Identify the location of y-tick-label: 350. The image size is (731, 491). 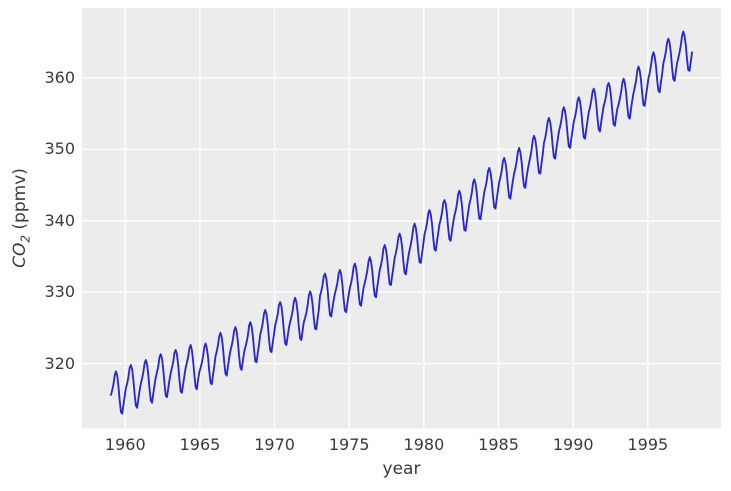
(59, 149).